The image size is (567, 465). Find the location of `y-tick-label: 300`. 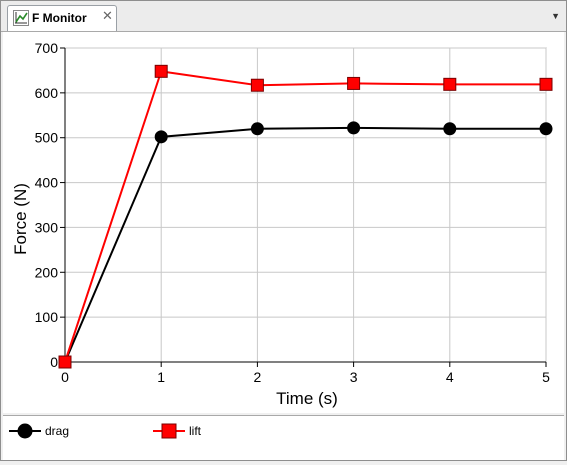

y-tick-label: 300 is located at coordinates (47, 227).